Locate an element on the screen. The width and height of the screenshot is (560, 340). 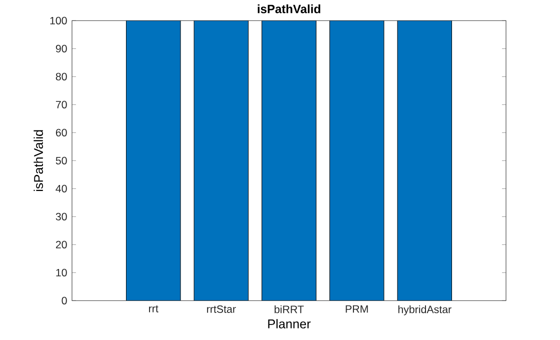
y-tick-label: 60 is located at coordinates (61, 133).